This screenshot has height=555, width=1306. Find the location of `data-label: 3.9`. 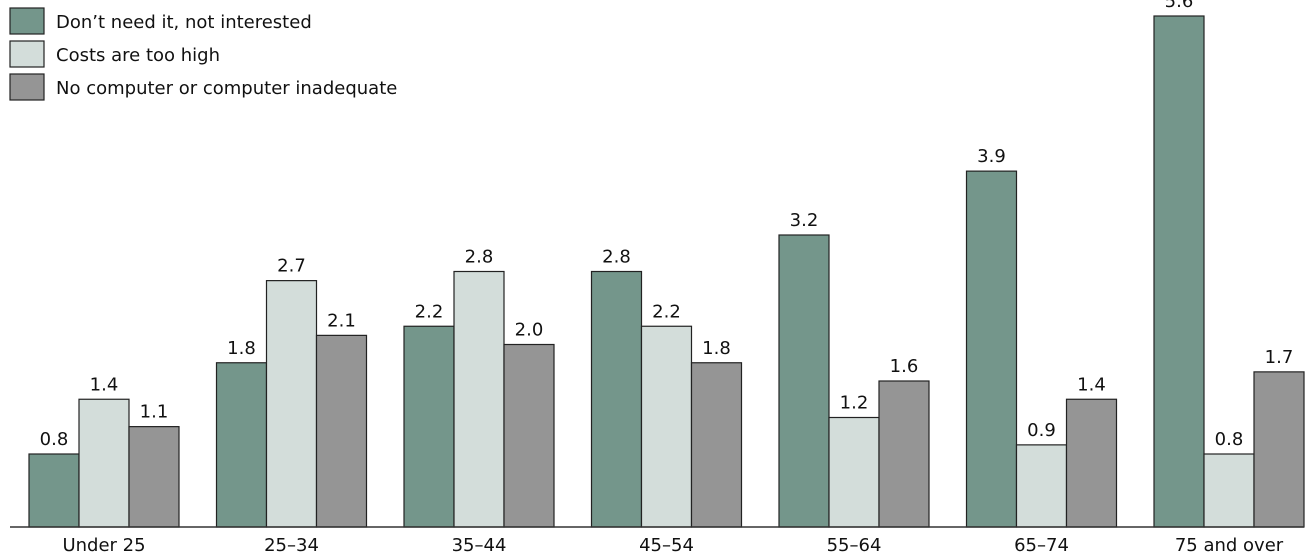

data-label: 3.9 is located at coordinates (991, 156).